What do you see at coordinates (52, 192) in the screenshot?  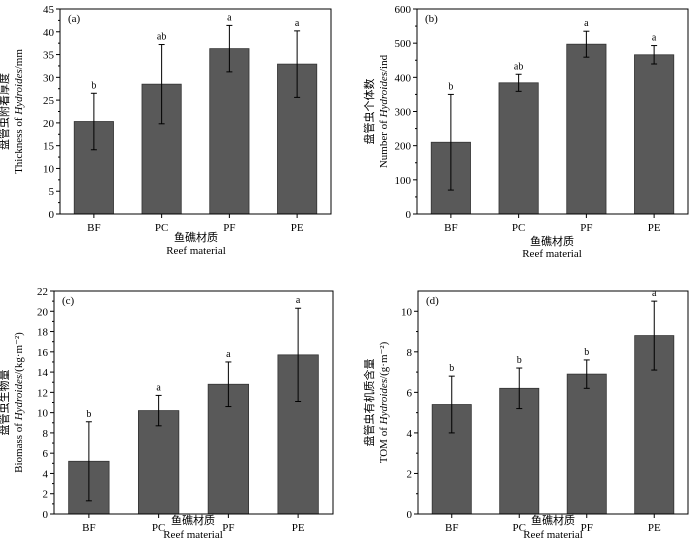 I see `y-tick-label: 5` at bounding box center [52, 192].